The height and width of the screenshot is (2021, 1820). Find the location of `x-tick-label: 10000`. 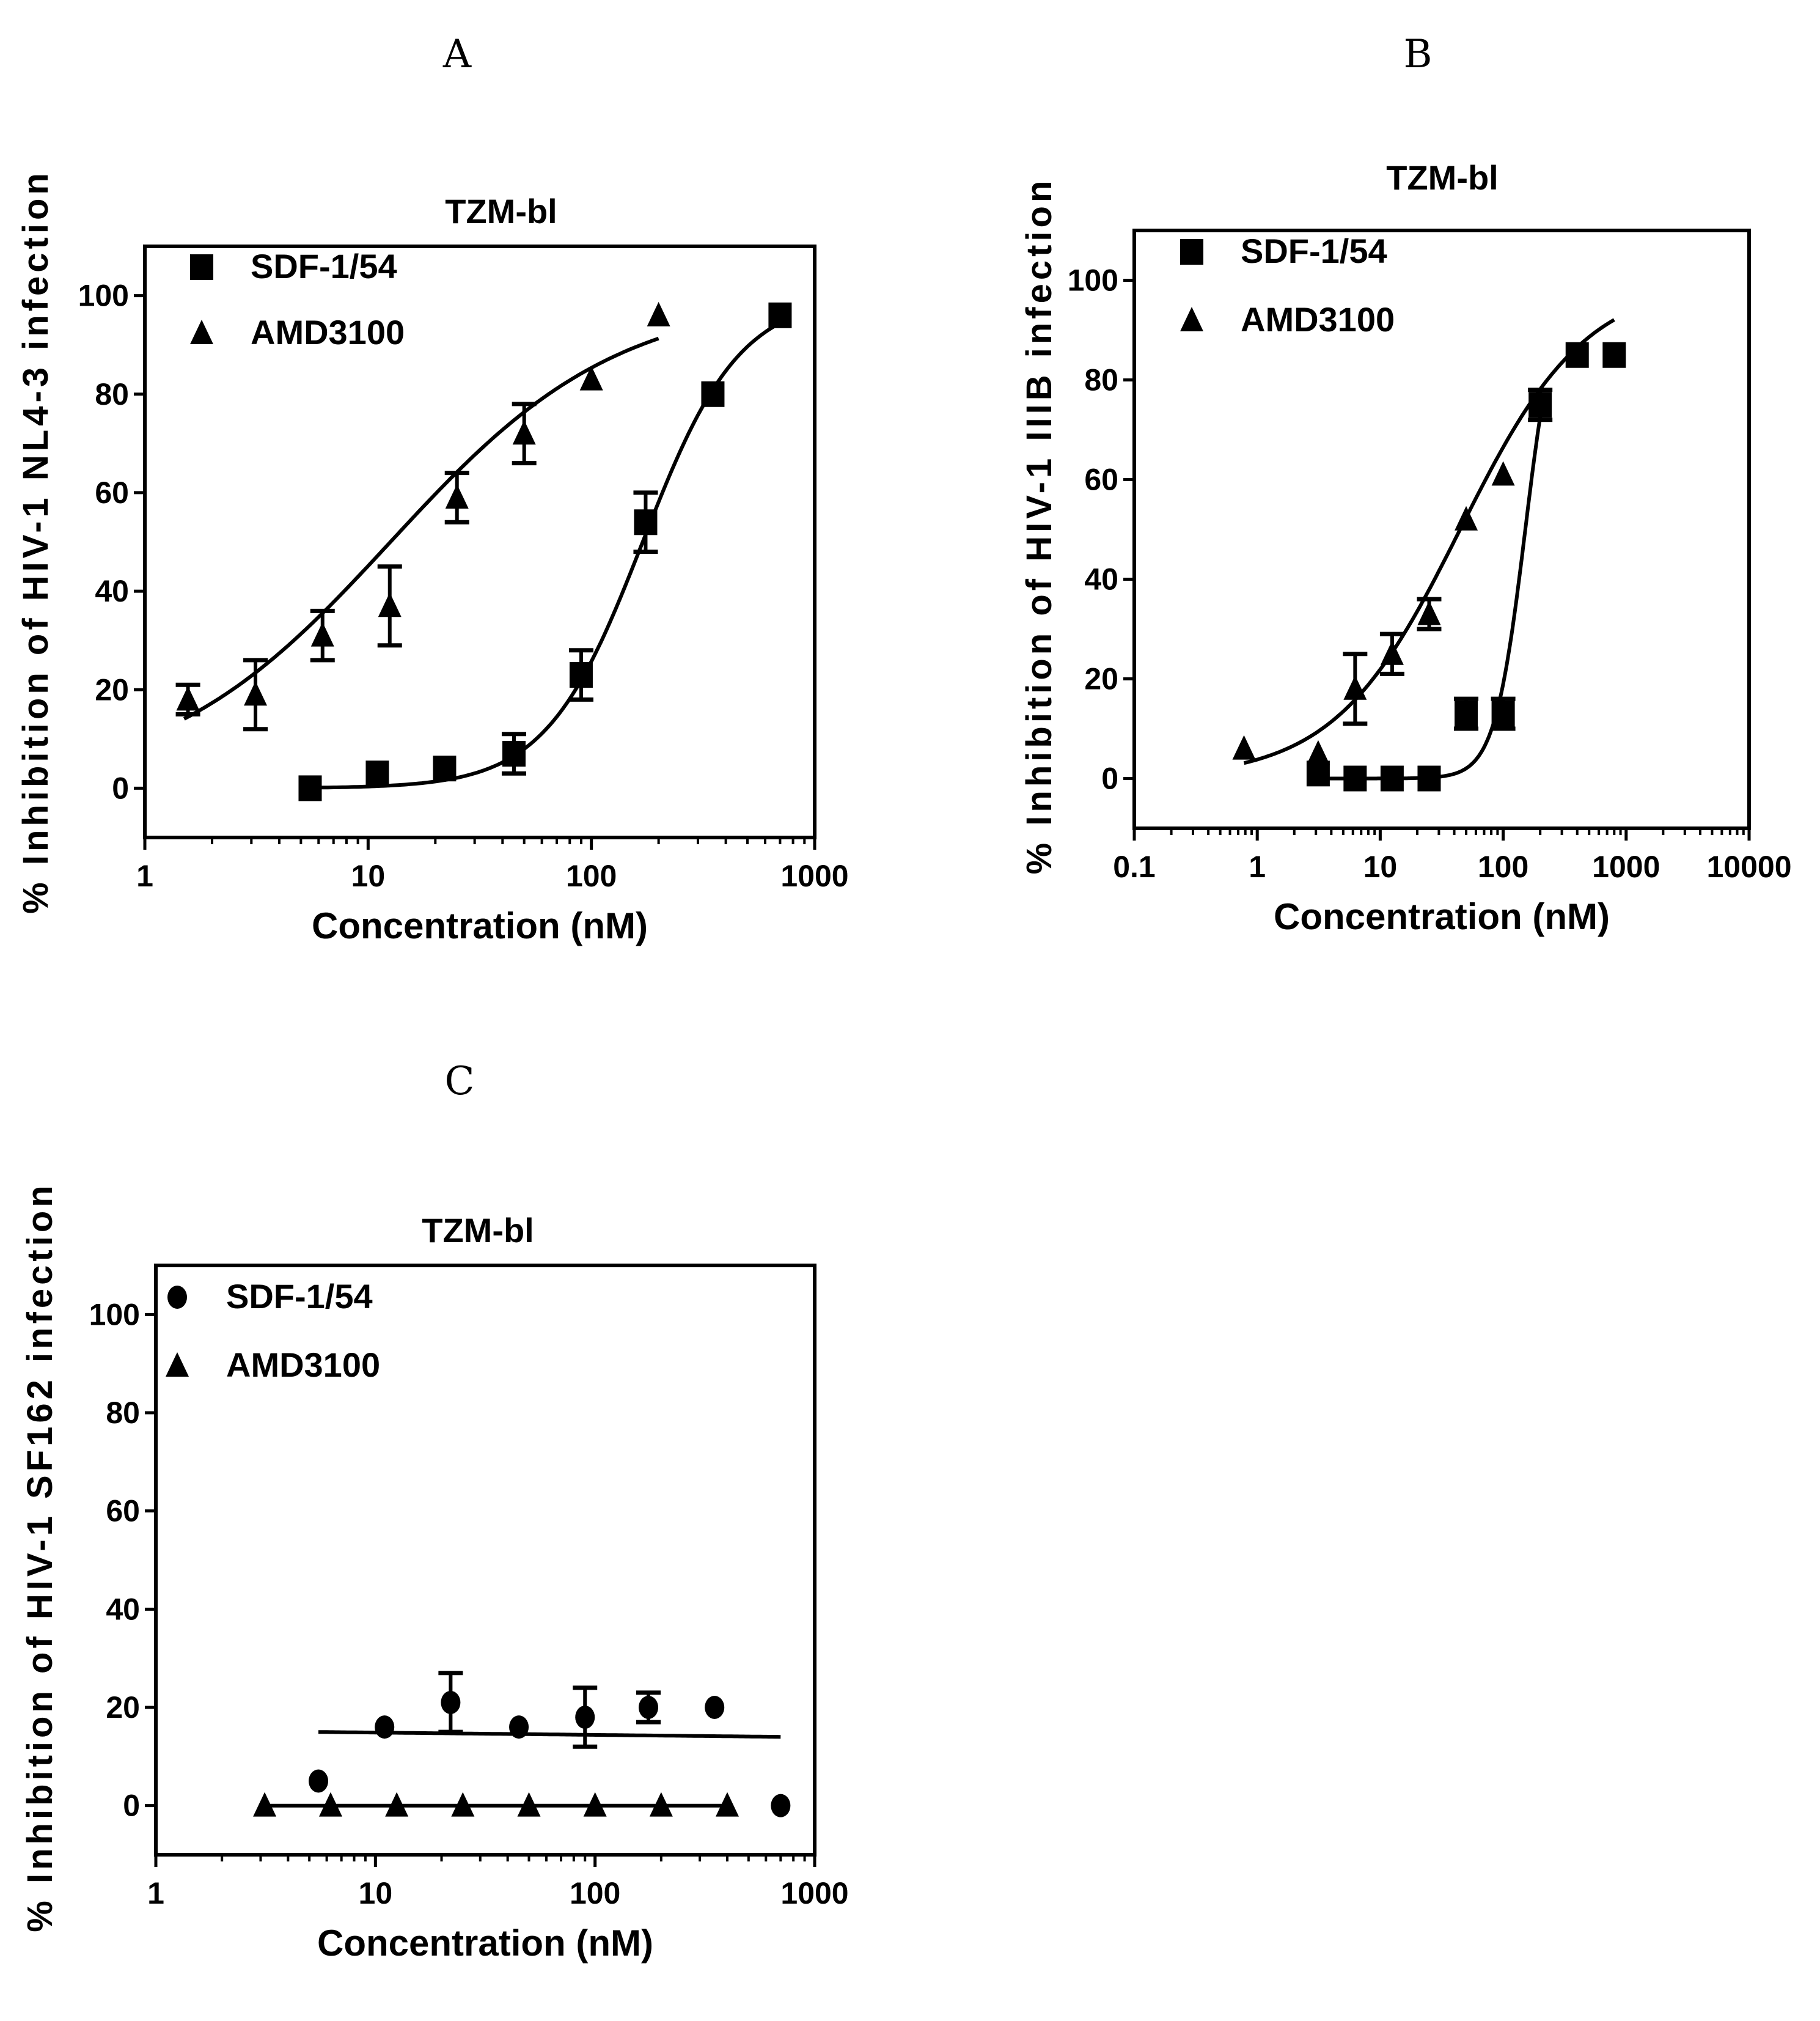

x-tick-label: 10000 is located at coordinates (1748, 867).